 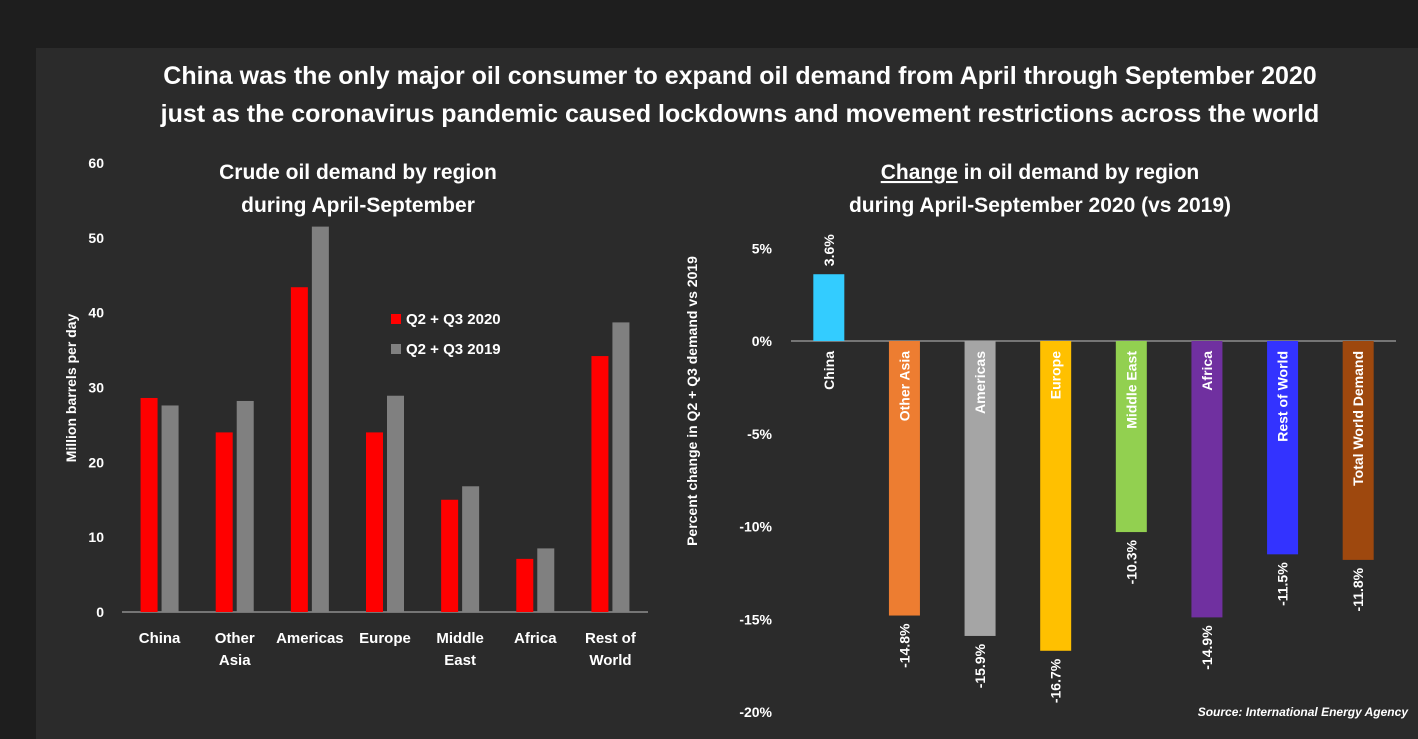 What do you see at coordinates (1056, 680) in the screenshot?
I see `value-label: -16.7%` at bounding box center [1056, 680].